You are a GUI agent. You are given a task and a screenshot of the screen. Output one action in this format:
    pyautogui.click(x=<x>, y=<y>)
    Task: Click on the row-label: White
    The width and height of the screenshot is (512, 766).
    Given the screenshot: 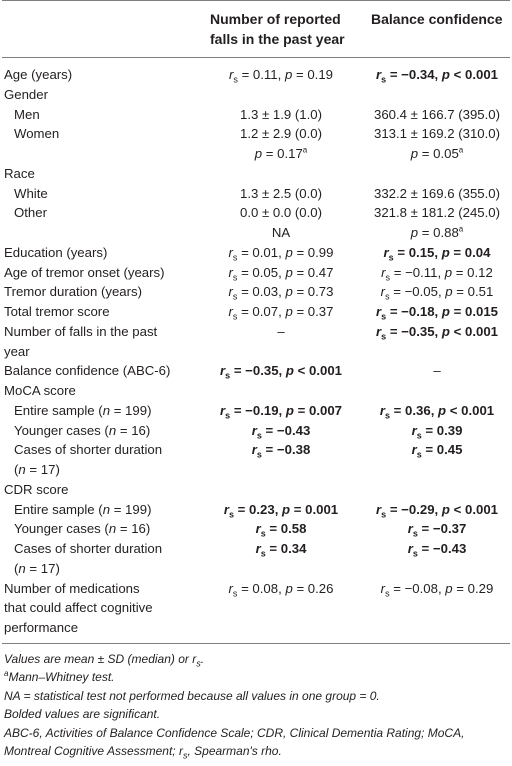 What is the action you would take?
    pyautogui.click(x=31, y=193)
    